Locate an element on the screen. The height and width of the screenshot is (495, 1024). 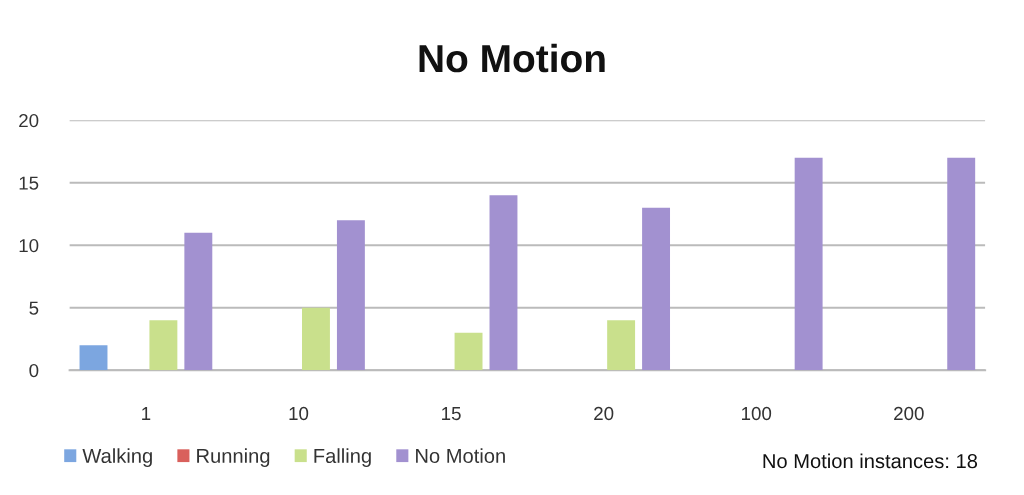
x-tick-label: 15 is located at coordinates (451, 414).